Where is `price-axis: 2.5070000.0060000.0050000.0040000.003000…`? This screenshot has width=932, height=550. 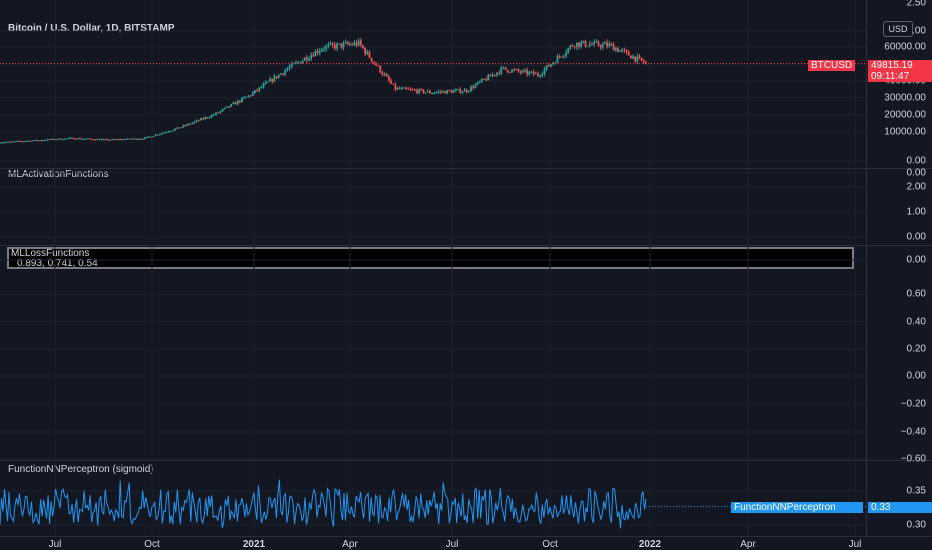 price-axis: 2.5070000.0060000.0050000.0040000.003000… is located at coordinates (899, 268).